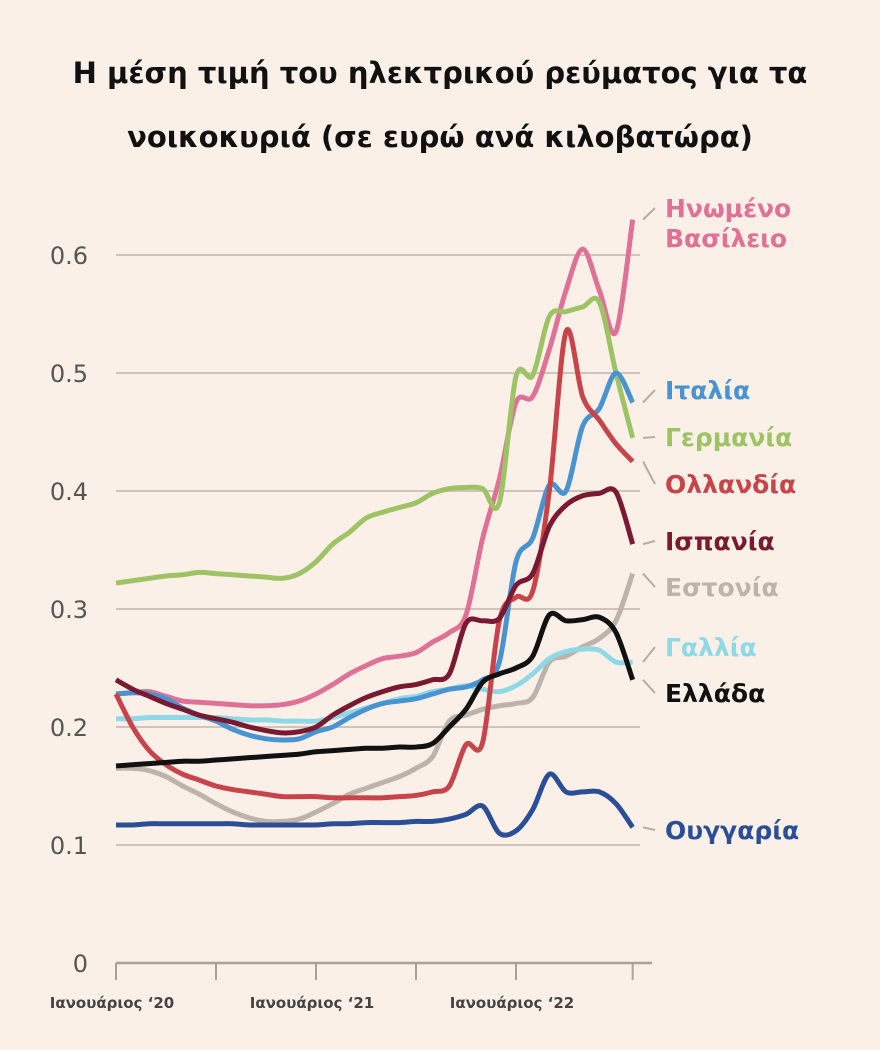 This screenshot has width=880, height=1050. I want to click on series-label: Ιταλία, so click(707, 390).